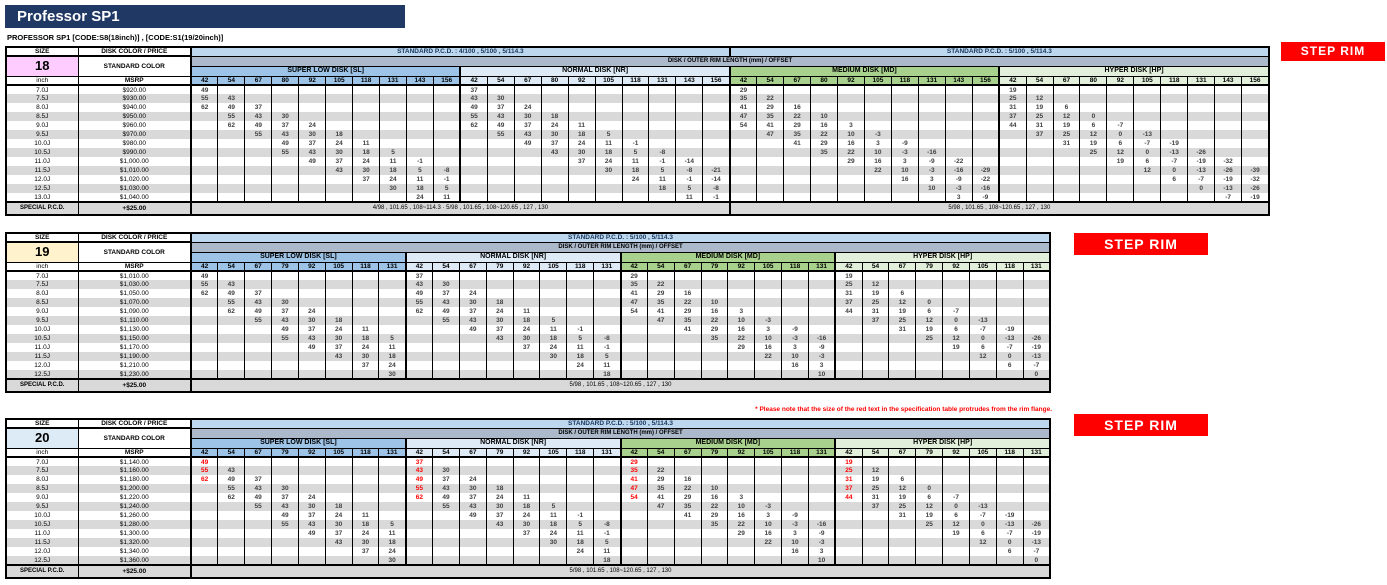 Image resolution: width=1387 pixels, height=585 pixels. I want to click on msrp-price-value: $1,020.00, so click(135, 180).